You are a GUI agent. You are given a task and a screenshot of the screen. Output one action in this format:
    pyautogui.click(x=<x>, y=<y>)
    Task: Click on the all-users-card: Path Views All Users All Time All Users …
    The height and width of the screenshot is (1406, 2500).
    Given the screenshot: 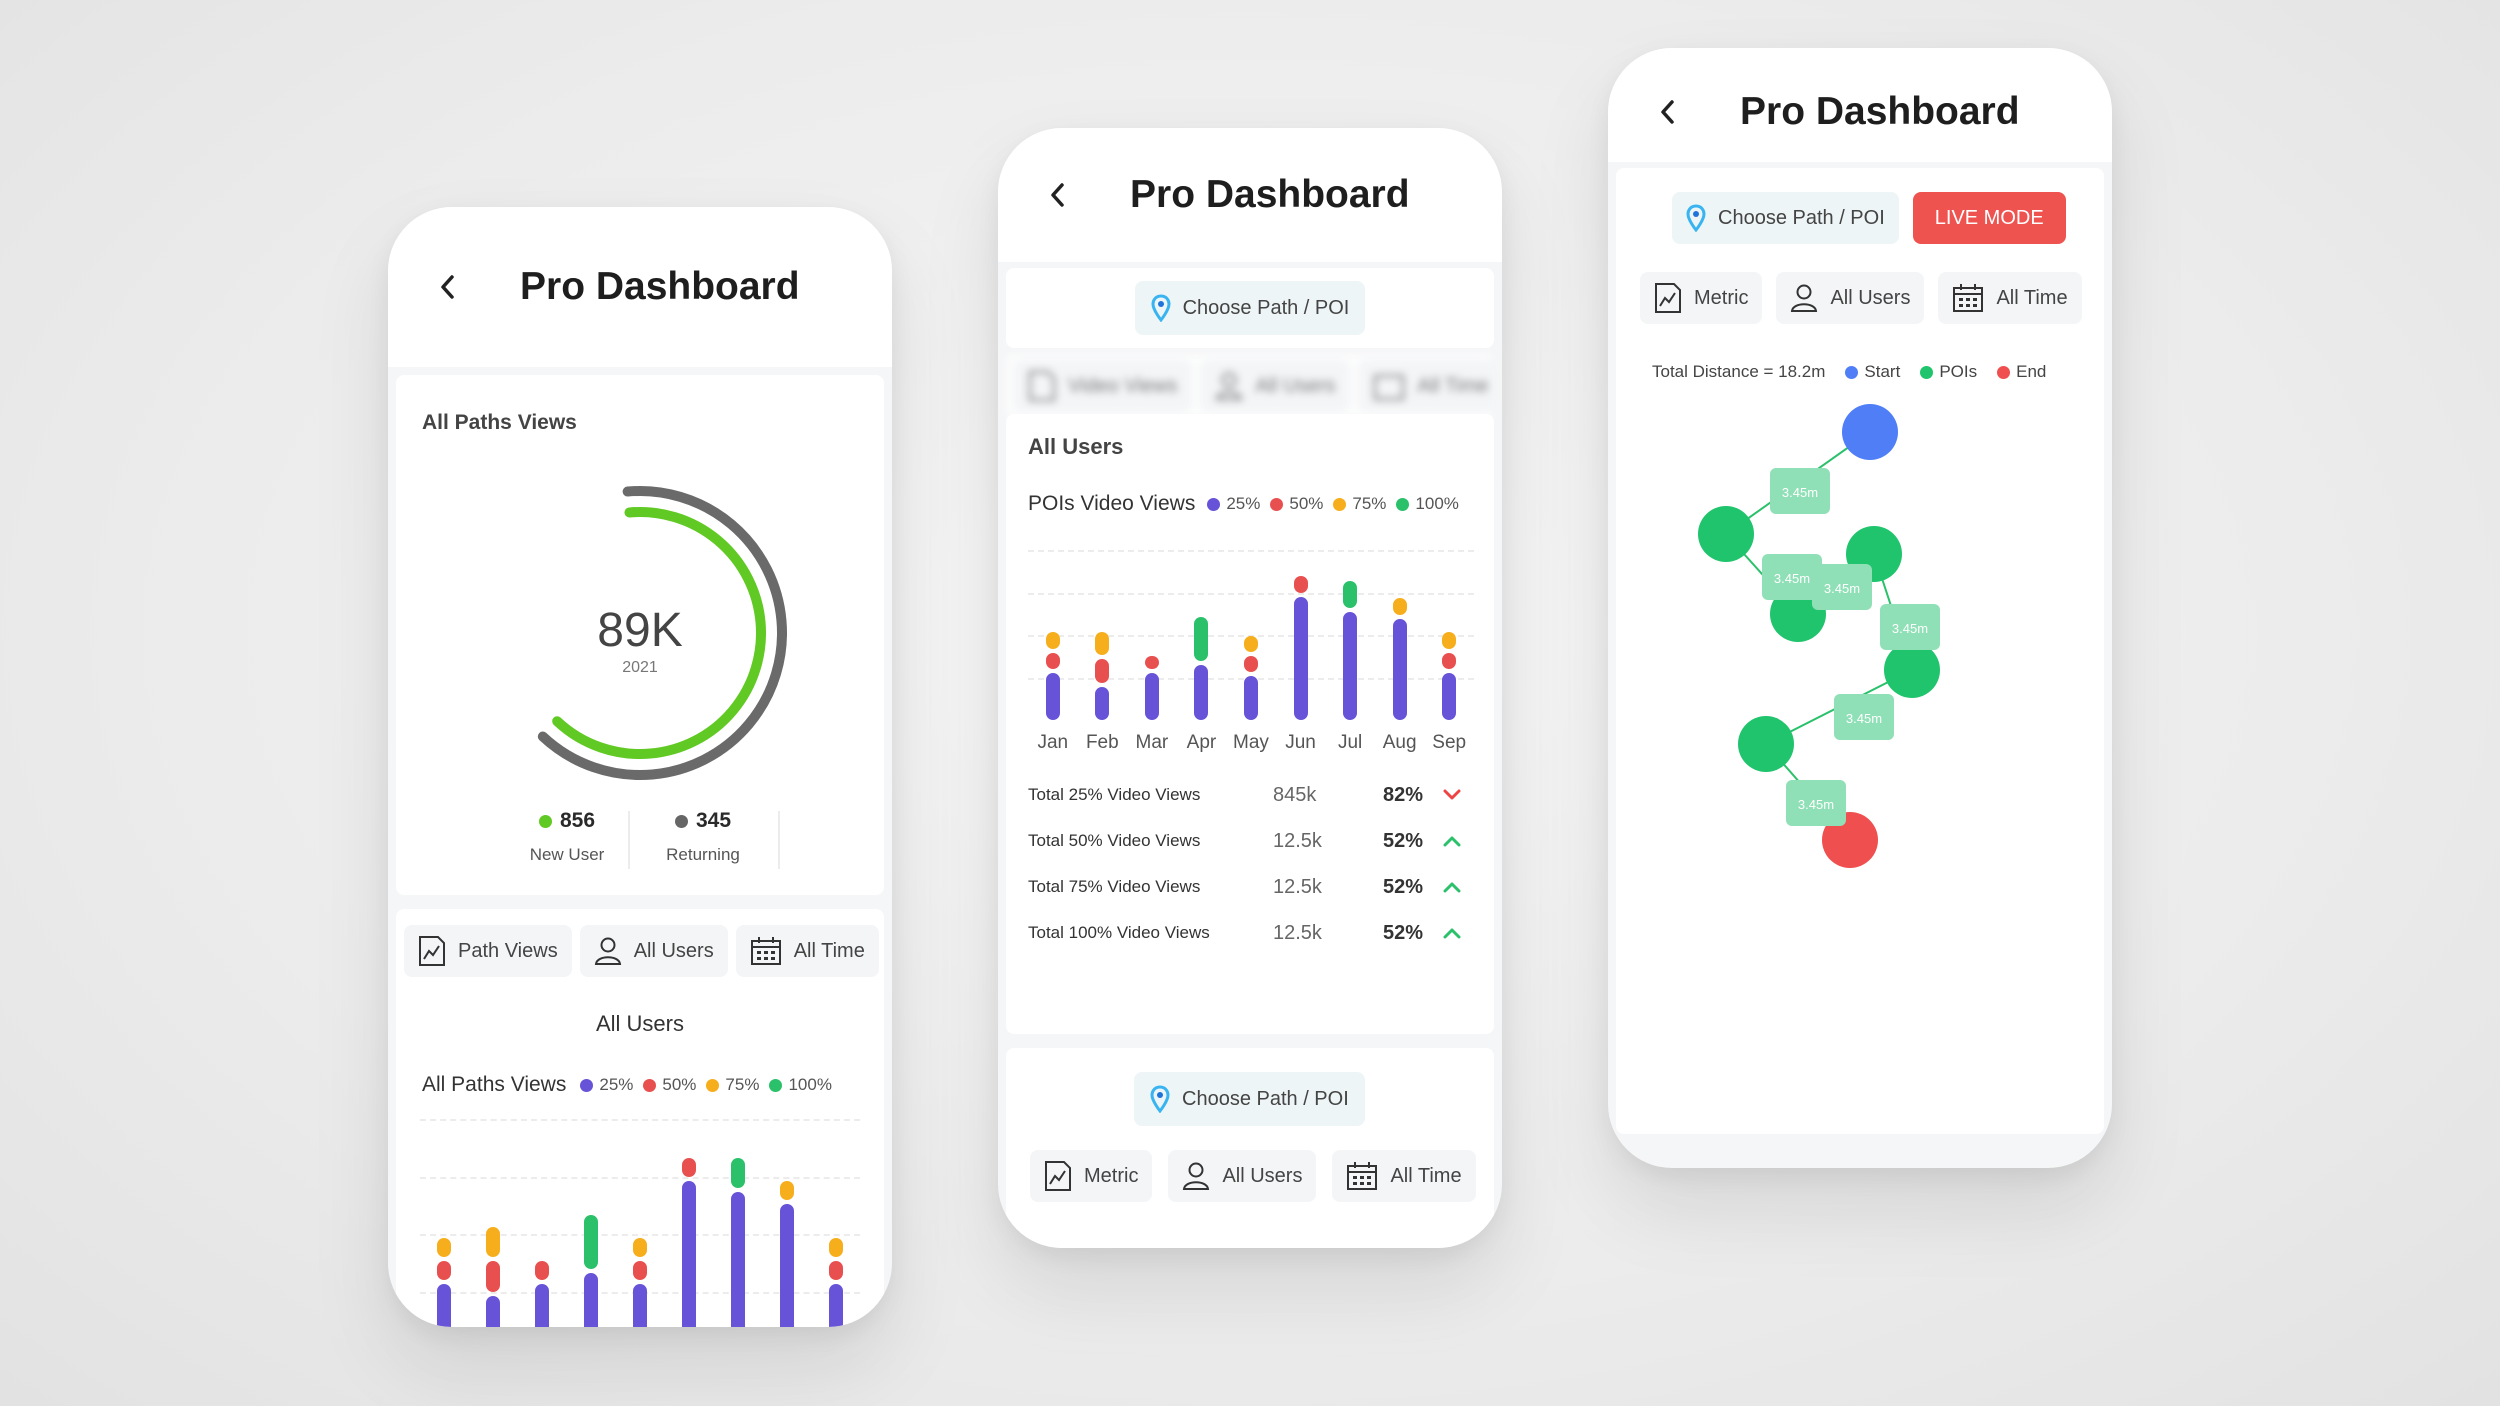 What is the action you would take?
    pyautogui.click(x=640, y=1118)
    